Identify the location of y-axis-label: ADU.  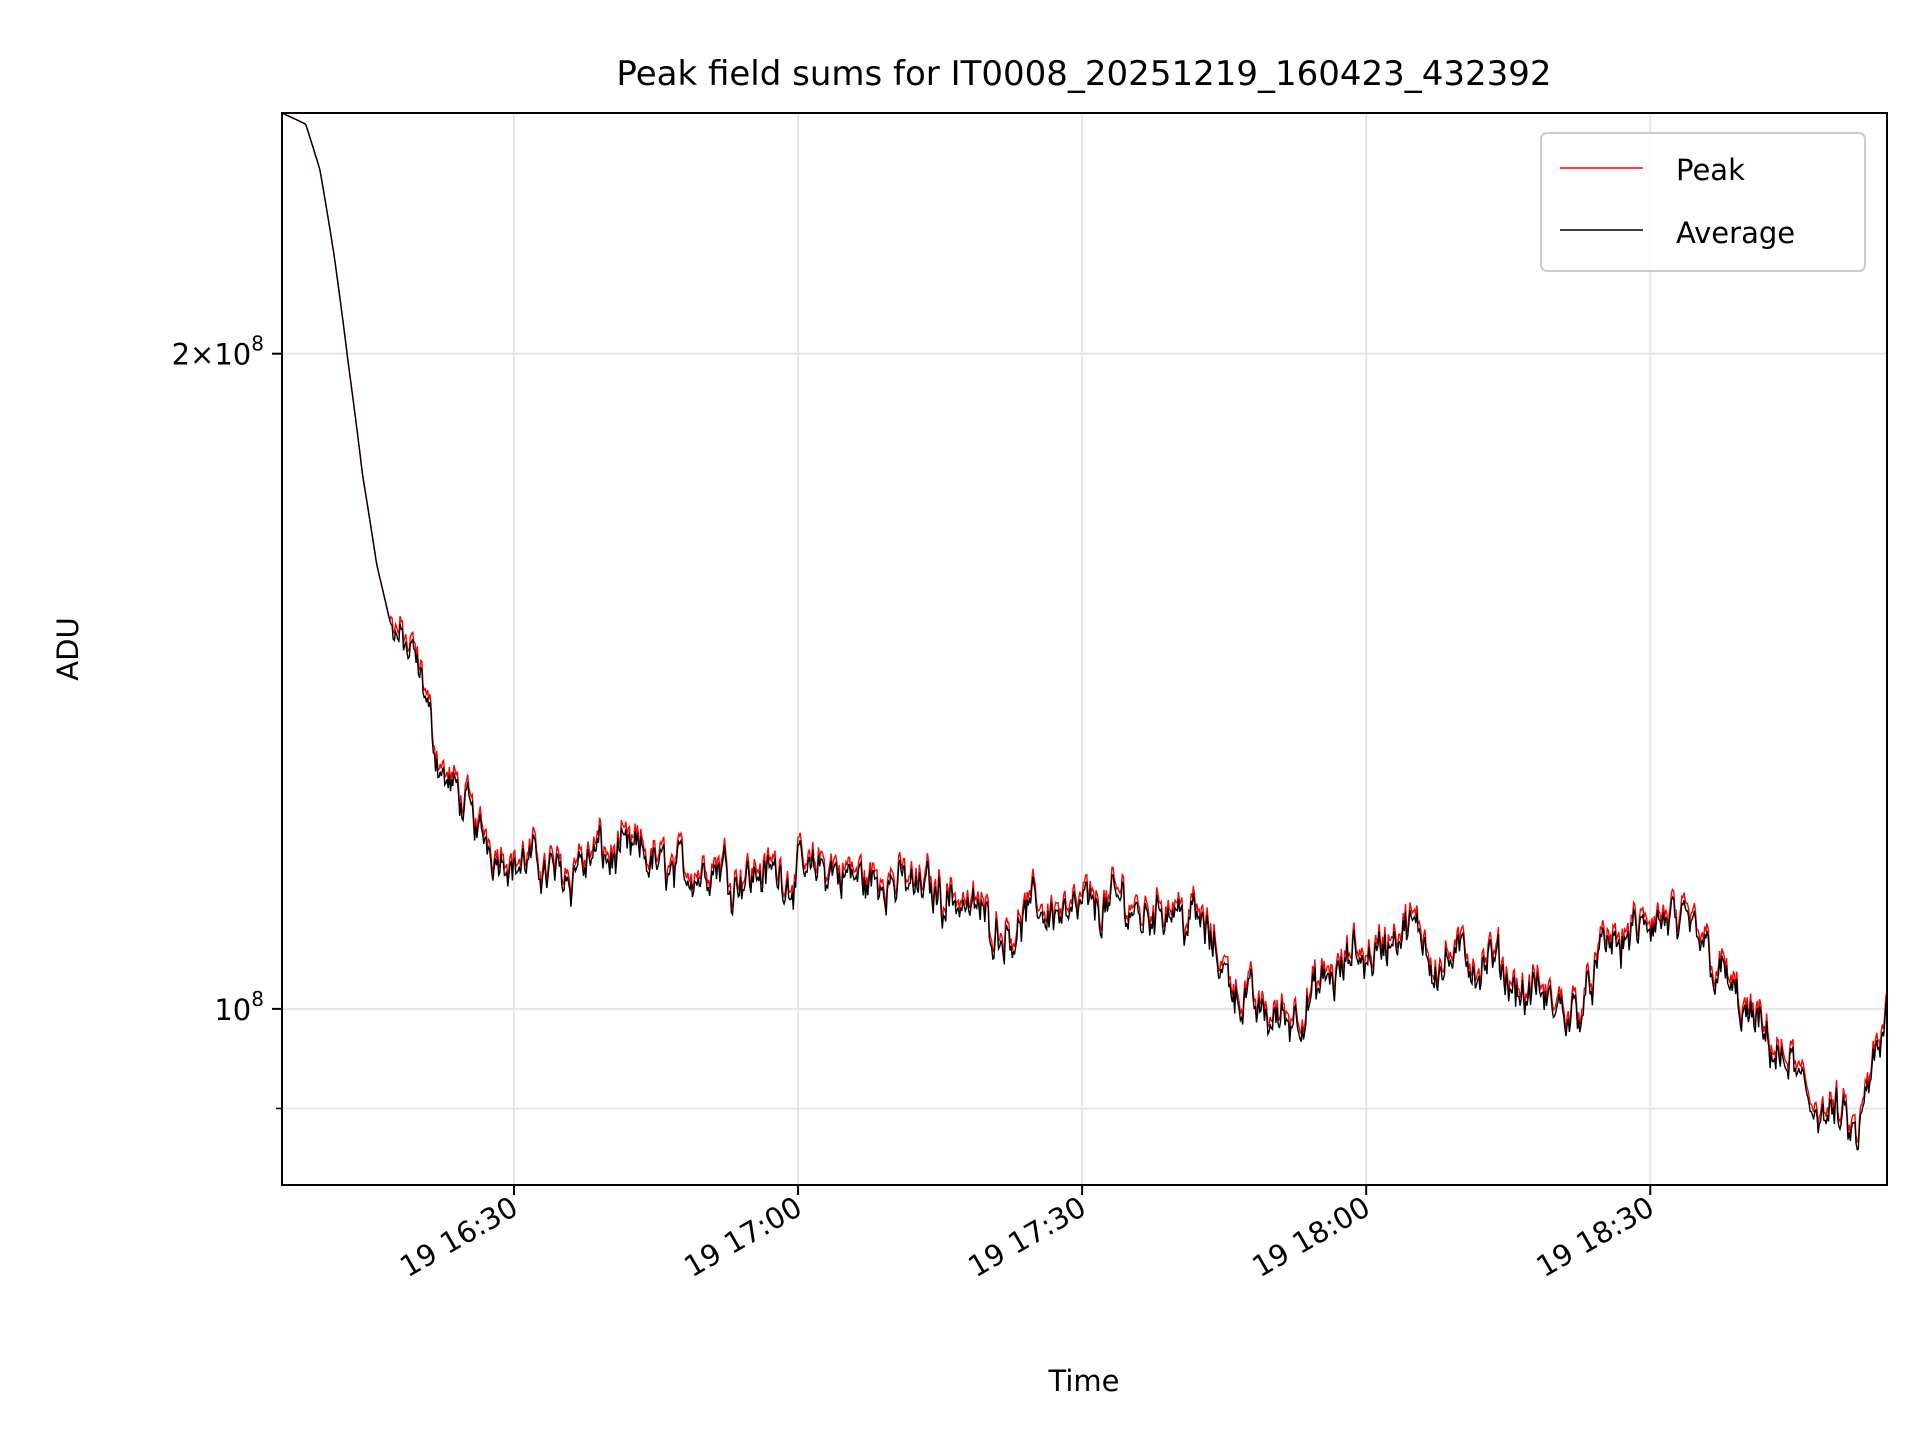
(68, 648).